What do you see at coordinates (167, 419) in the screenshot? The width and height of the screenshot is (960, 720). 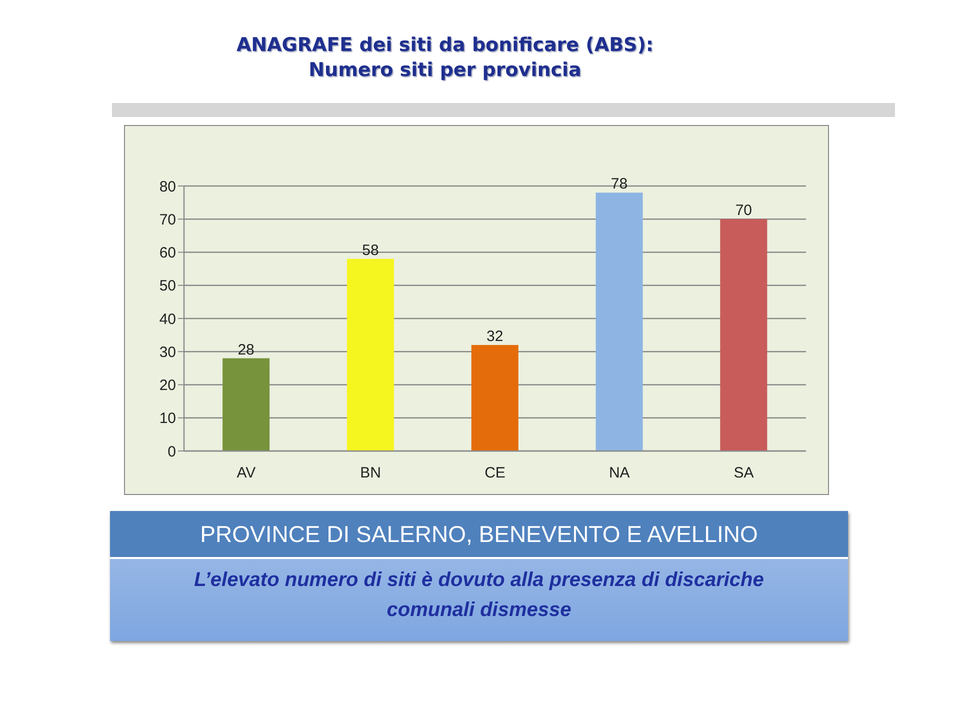 I see `y-tick-label: 10` at bounding box center [167, 419].